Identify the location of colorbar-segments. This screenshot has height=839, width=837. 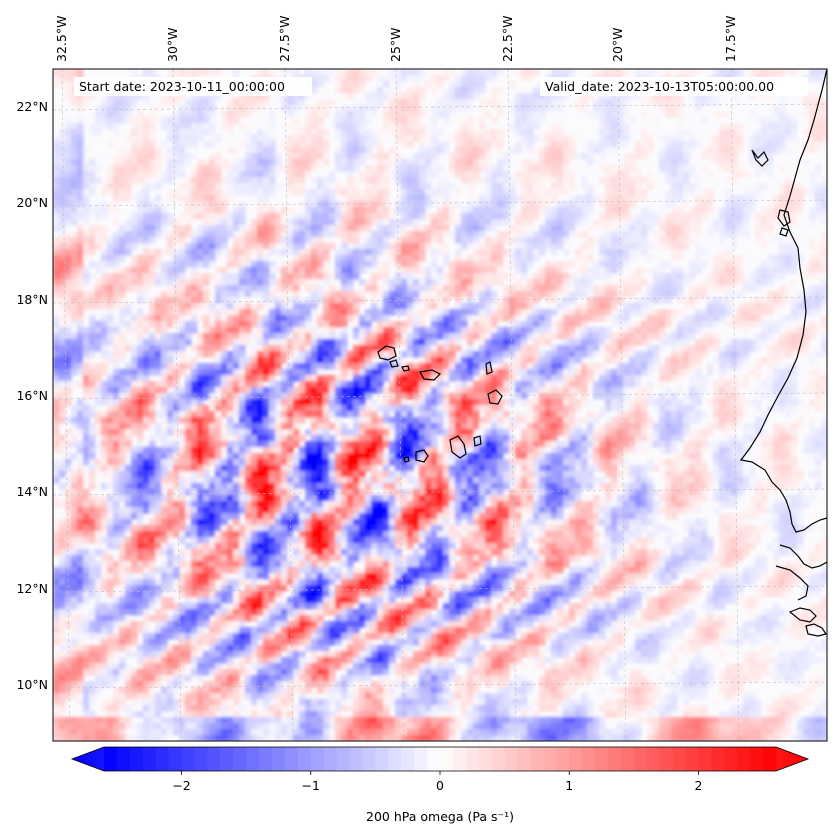
(440, 759).